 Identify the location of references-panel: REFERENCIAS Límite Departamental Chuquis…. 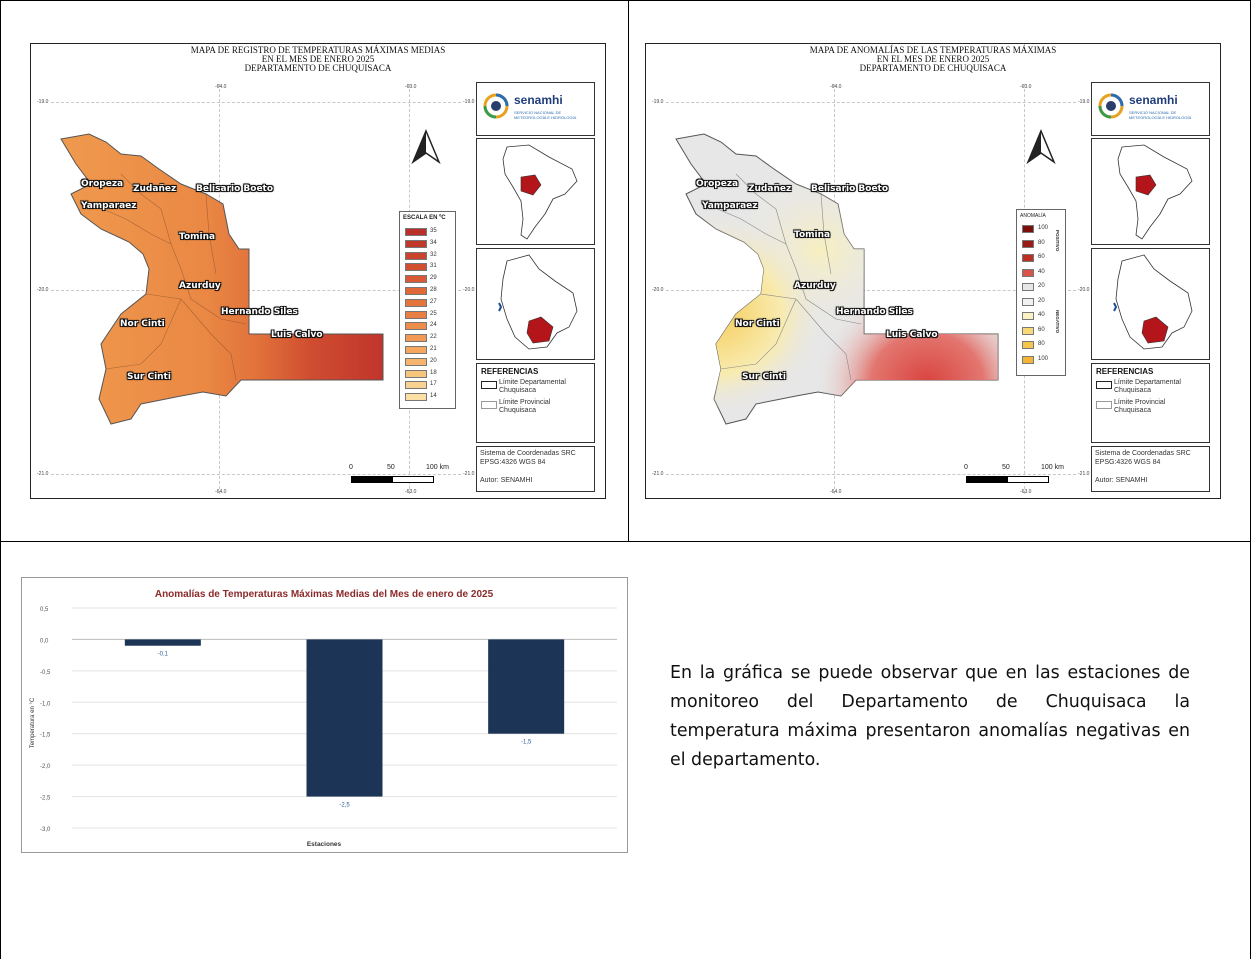
(535, 403).